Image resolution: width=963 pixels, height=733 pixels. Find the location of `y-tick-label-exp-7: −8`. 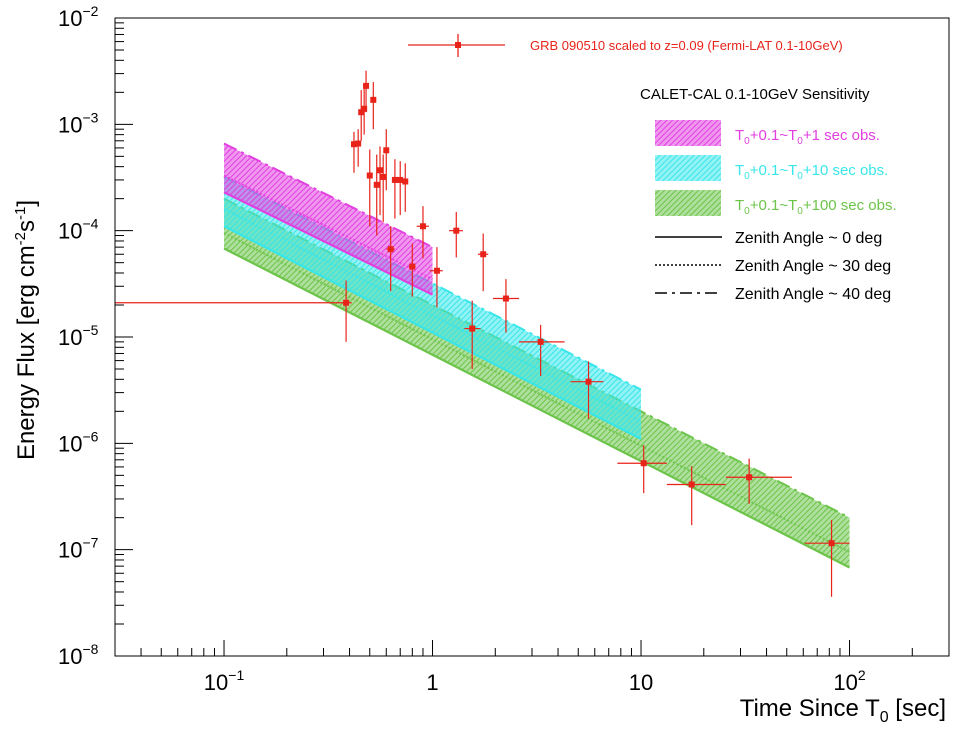

y-tick-label-exp-7: −8 is located at coordinates (90, 649).